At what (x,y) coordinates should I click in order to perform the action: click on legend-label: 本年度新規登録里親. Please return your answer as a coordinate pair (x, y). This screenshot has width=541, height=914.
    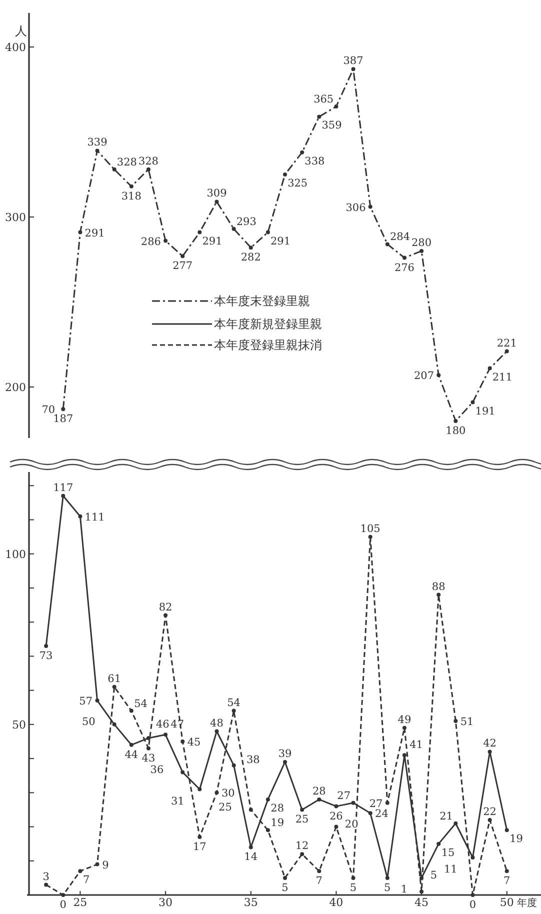
    Looking at the image, I should click on (268, 324).